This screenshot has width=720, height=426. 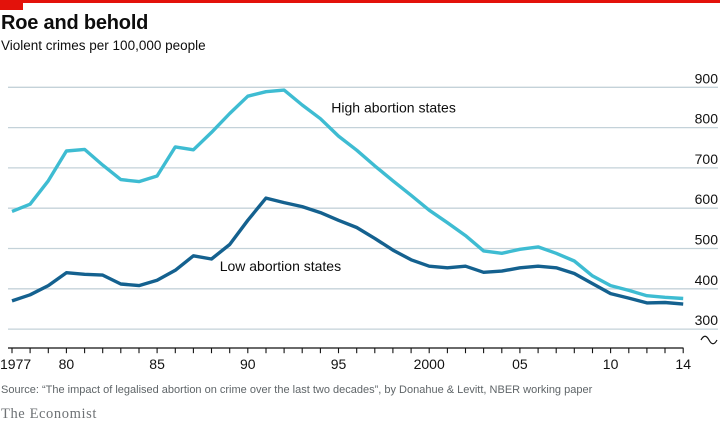 I want to click on x-axis-label-2014: 14, so click(x=683, y=364).